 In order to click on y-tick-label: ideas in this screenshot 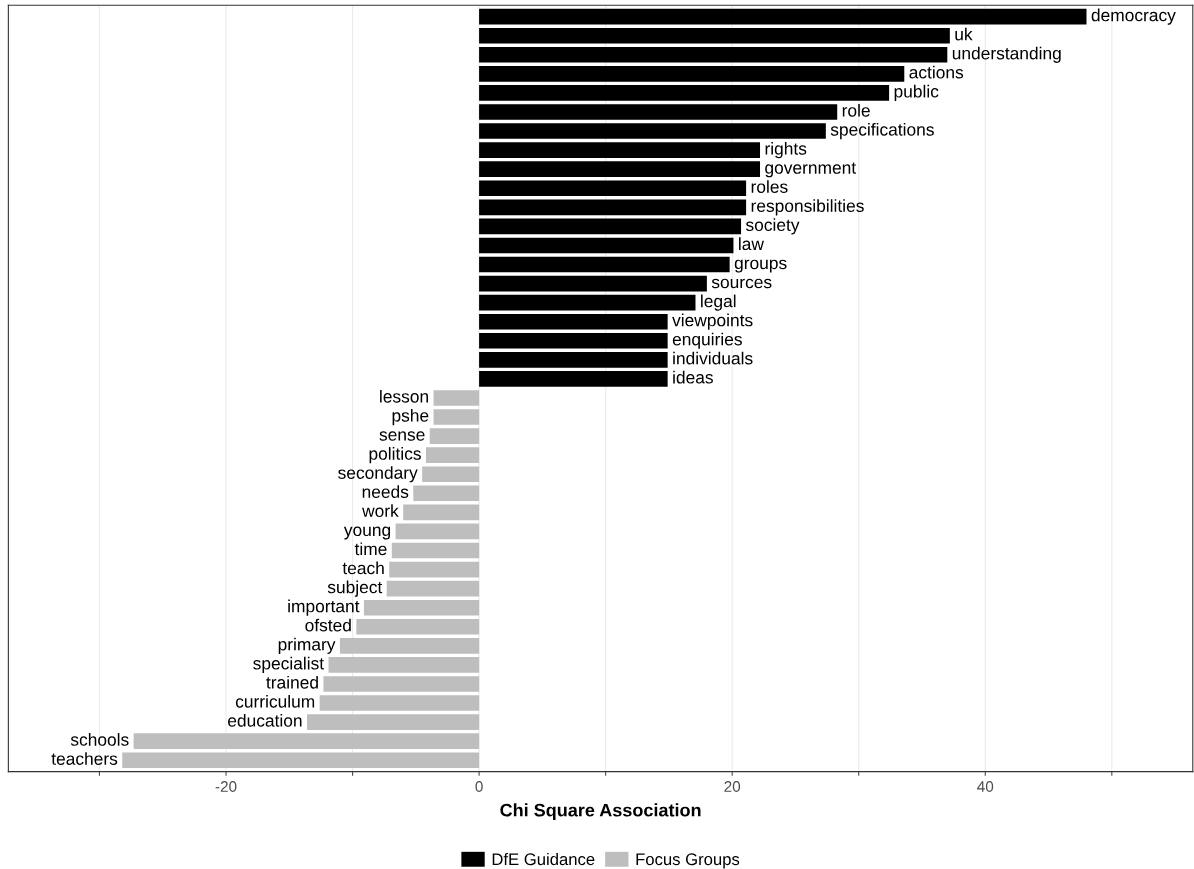, I will do `click(693, 377)`.